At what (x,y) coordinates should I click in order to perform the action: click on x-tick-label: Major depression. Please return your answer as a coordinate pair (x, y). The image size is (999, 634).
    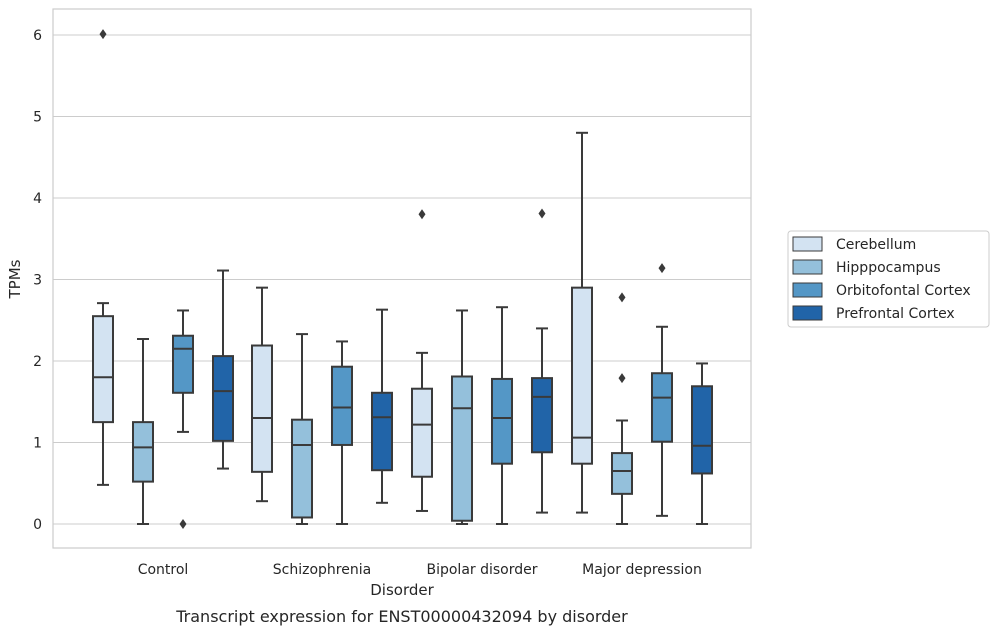
    Looking at the image, I should click on (642, 570).